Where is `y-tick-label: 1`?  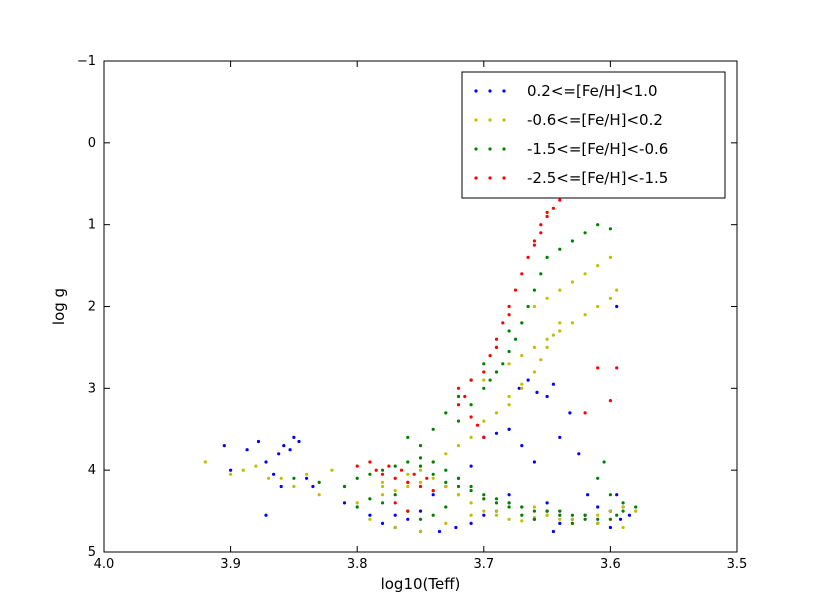 y-tick-label: 1 is located at coordinates (92, 225).